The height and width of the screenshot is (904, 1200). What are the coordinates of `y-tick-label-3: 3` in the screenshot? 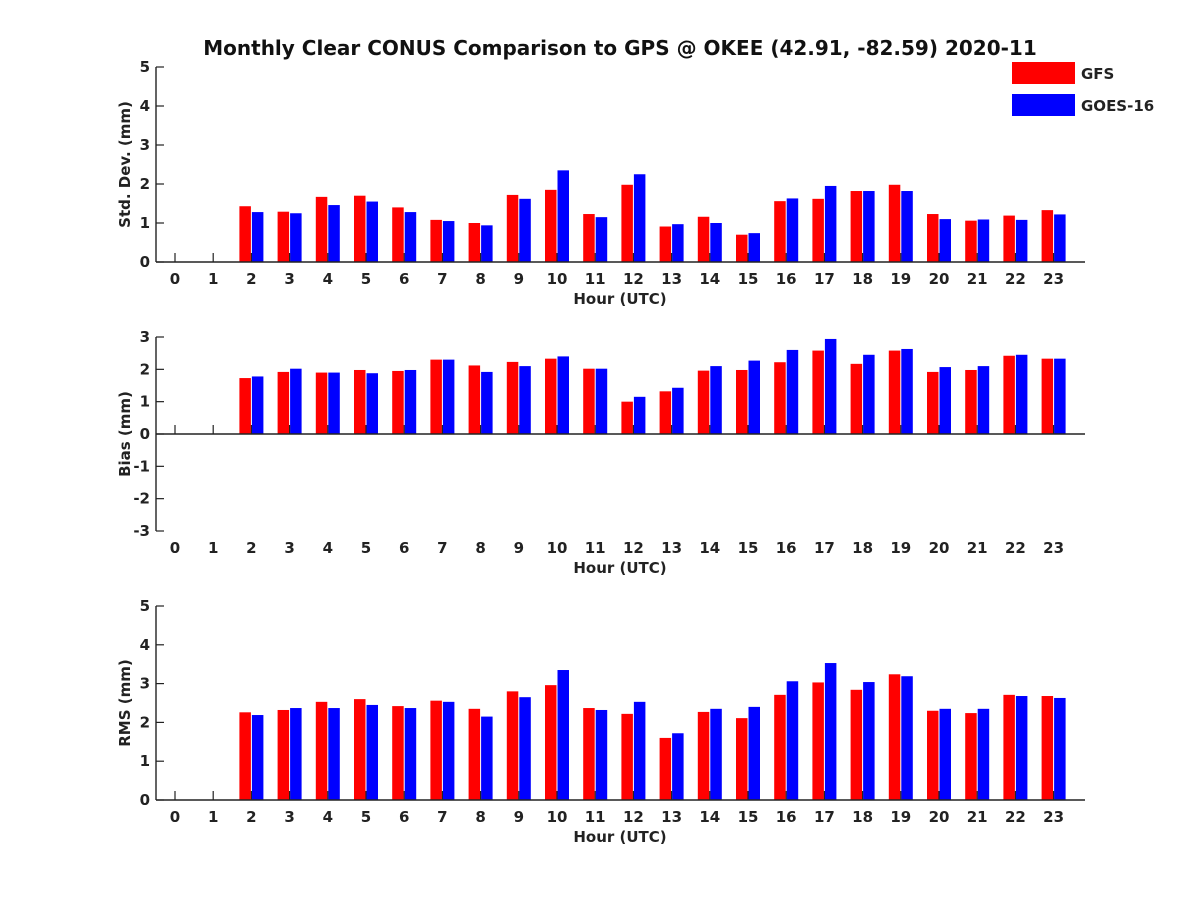 It's located at (145, 684).